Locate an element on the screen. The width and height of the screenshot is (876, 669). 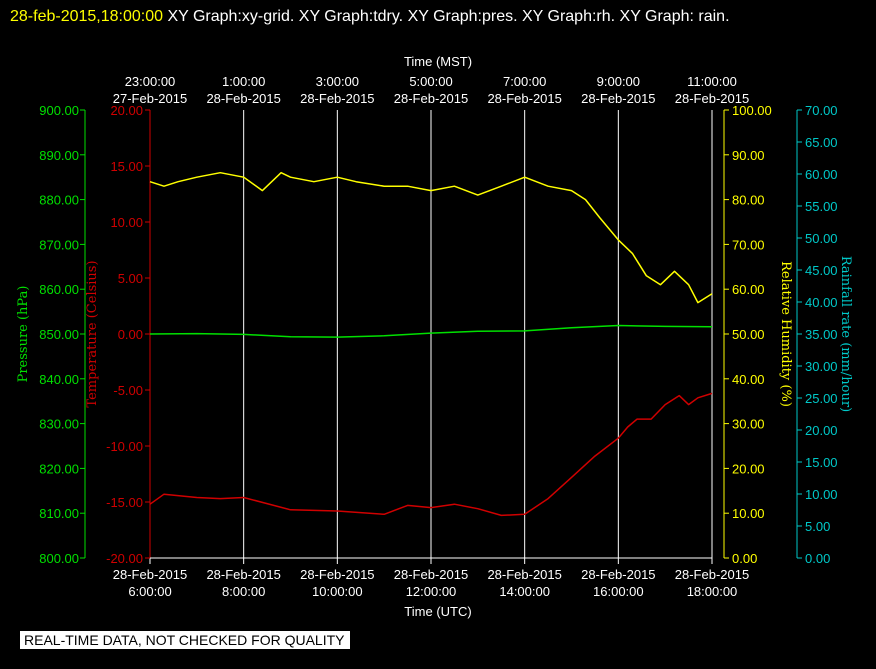
humidity-tick-label: 40.00 is located at coordinates (748, 379).